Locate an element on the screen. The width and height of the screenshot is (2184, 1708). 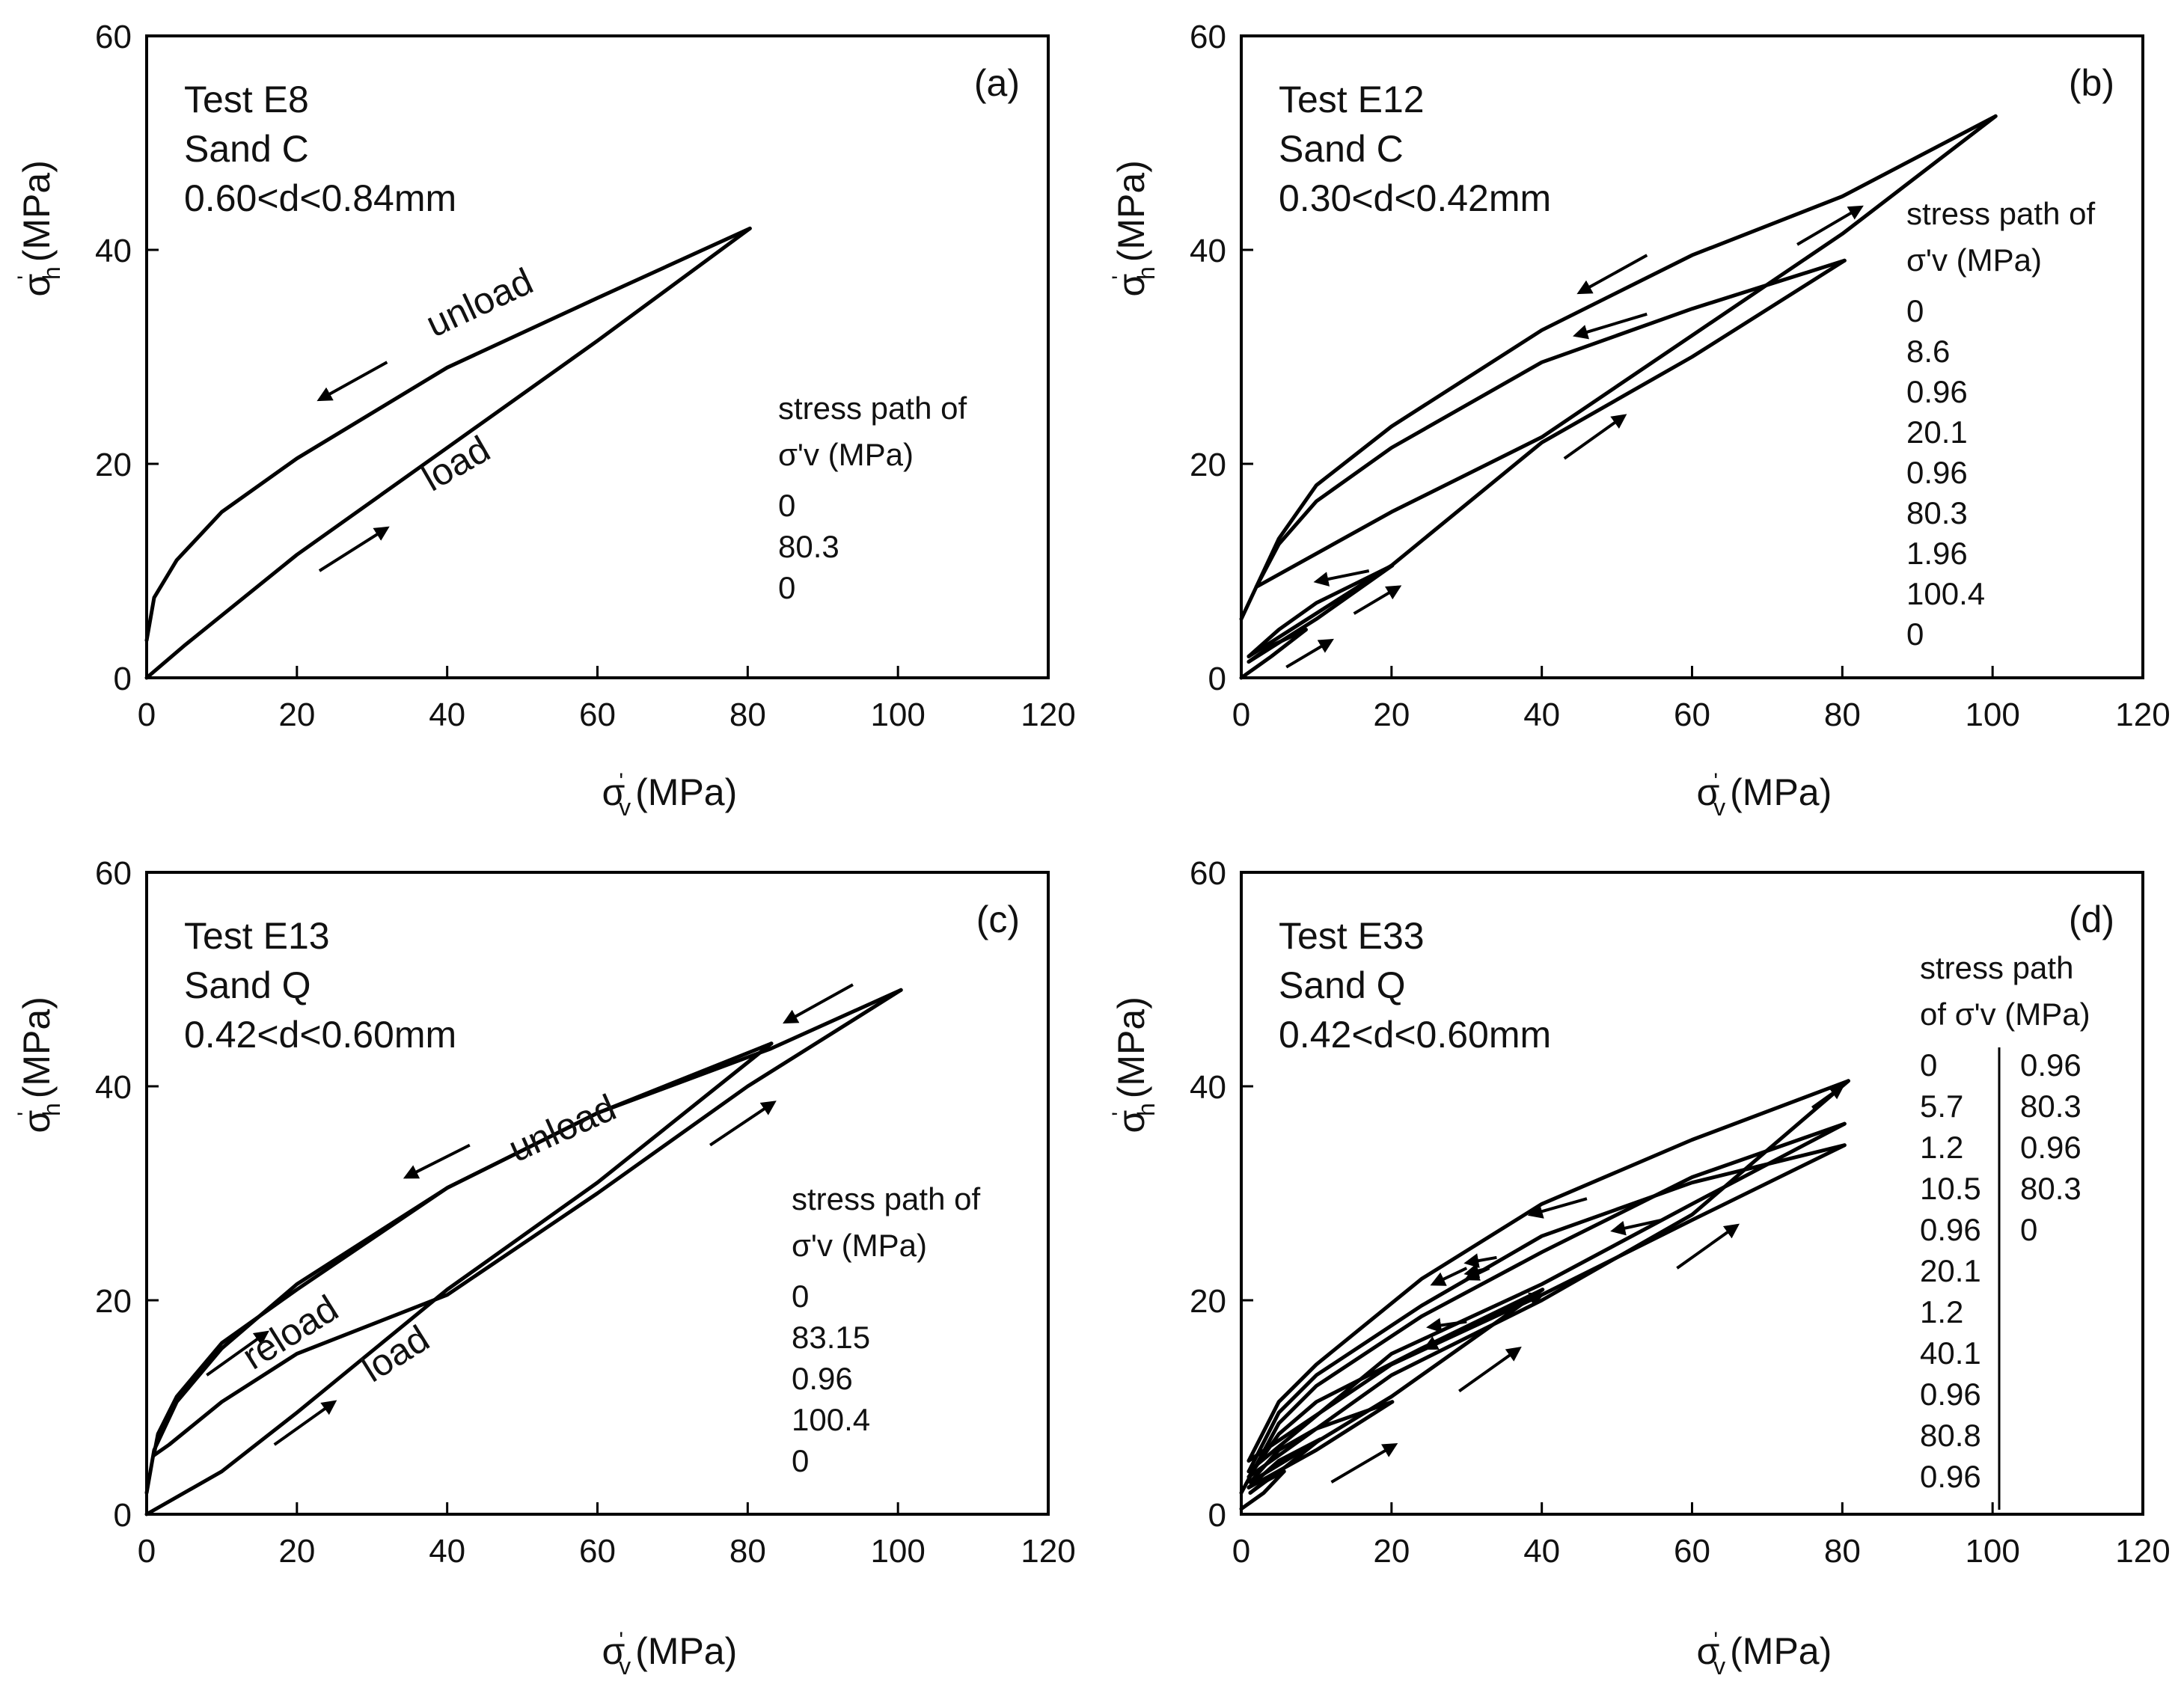
test-title-line: Test E13 is located at coordinates (257, 936).